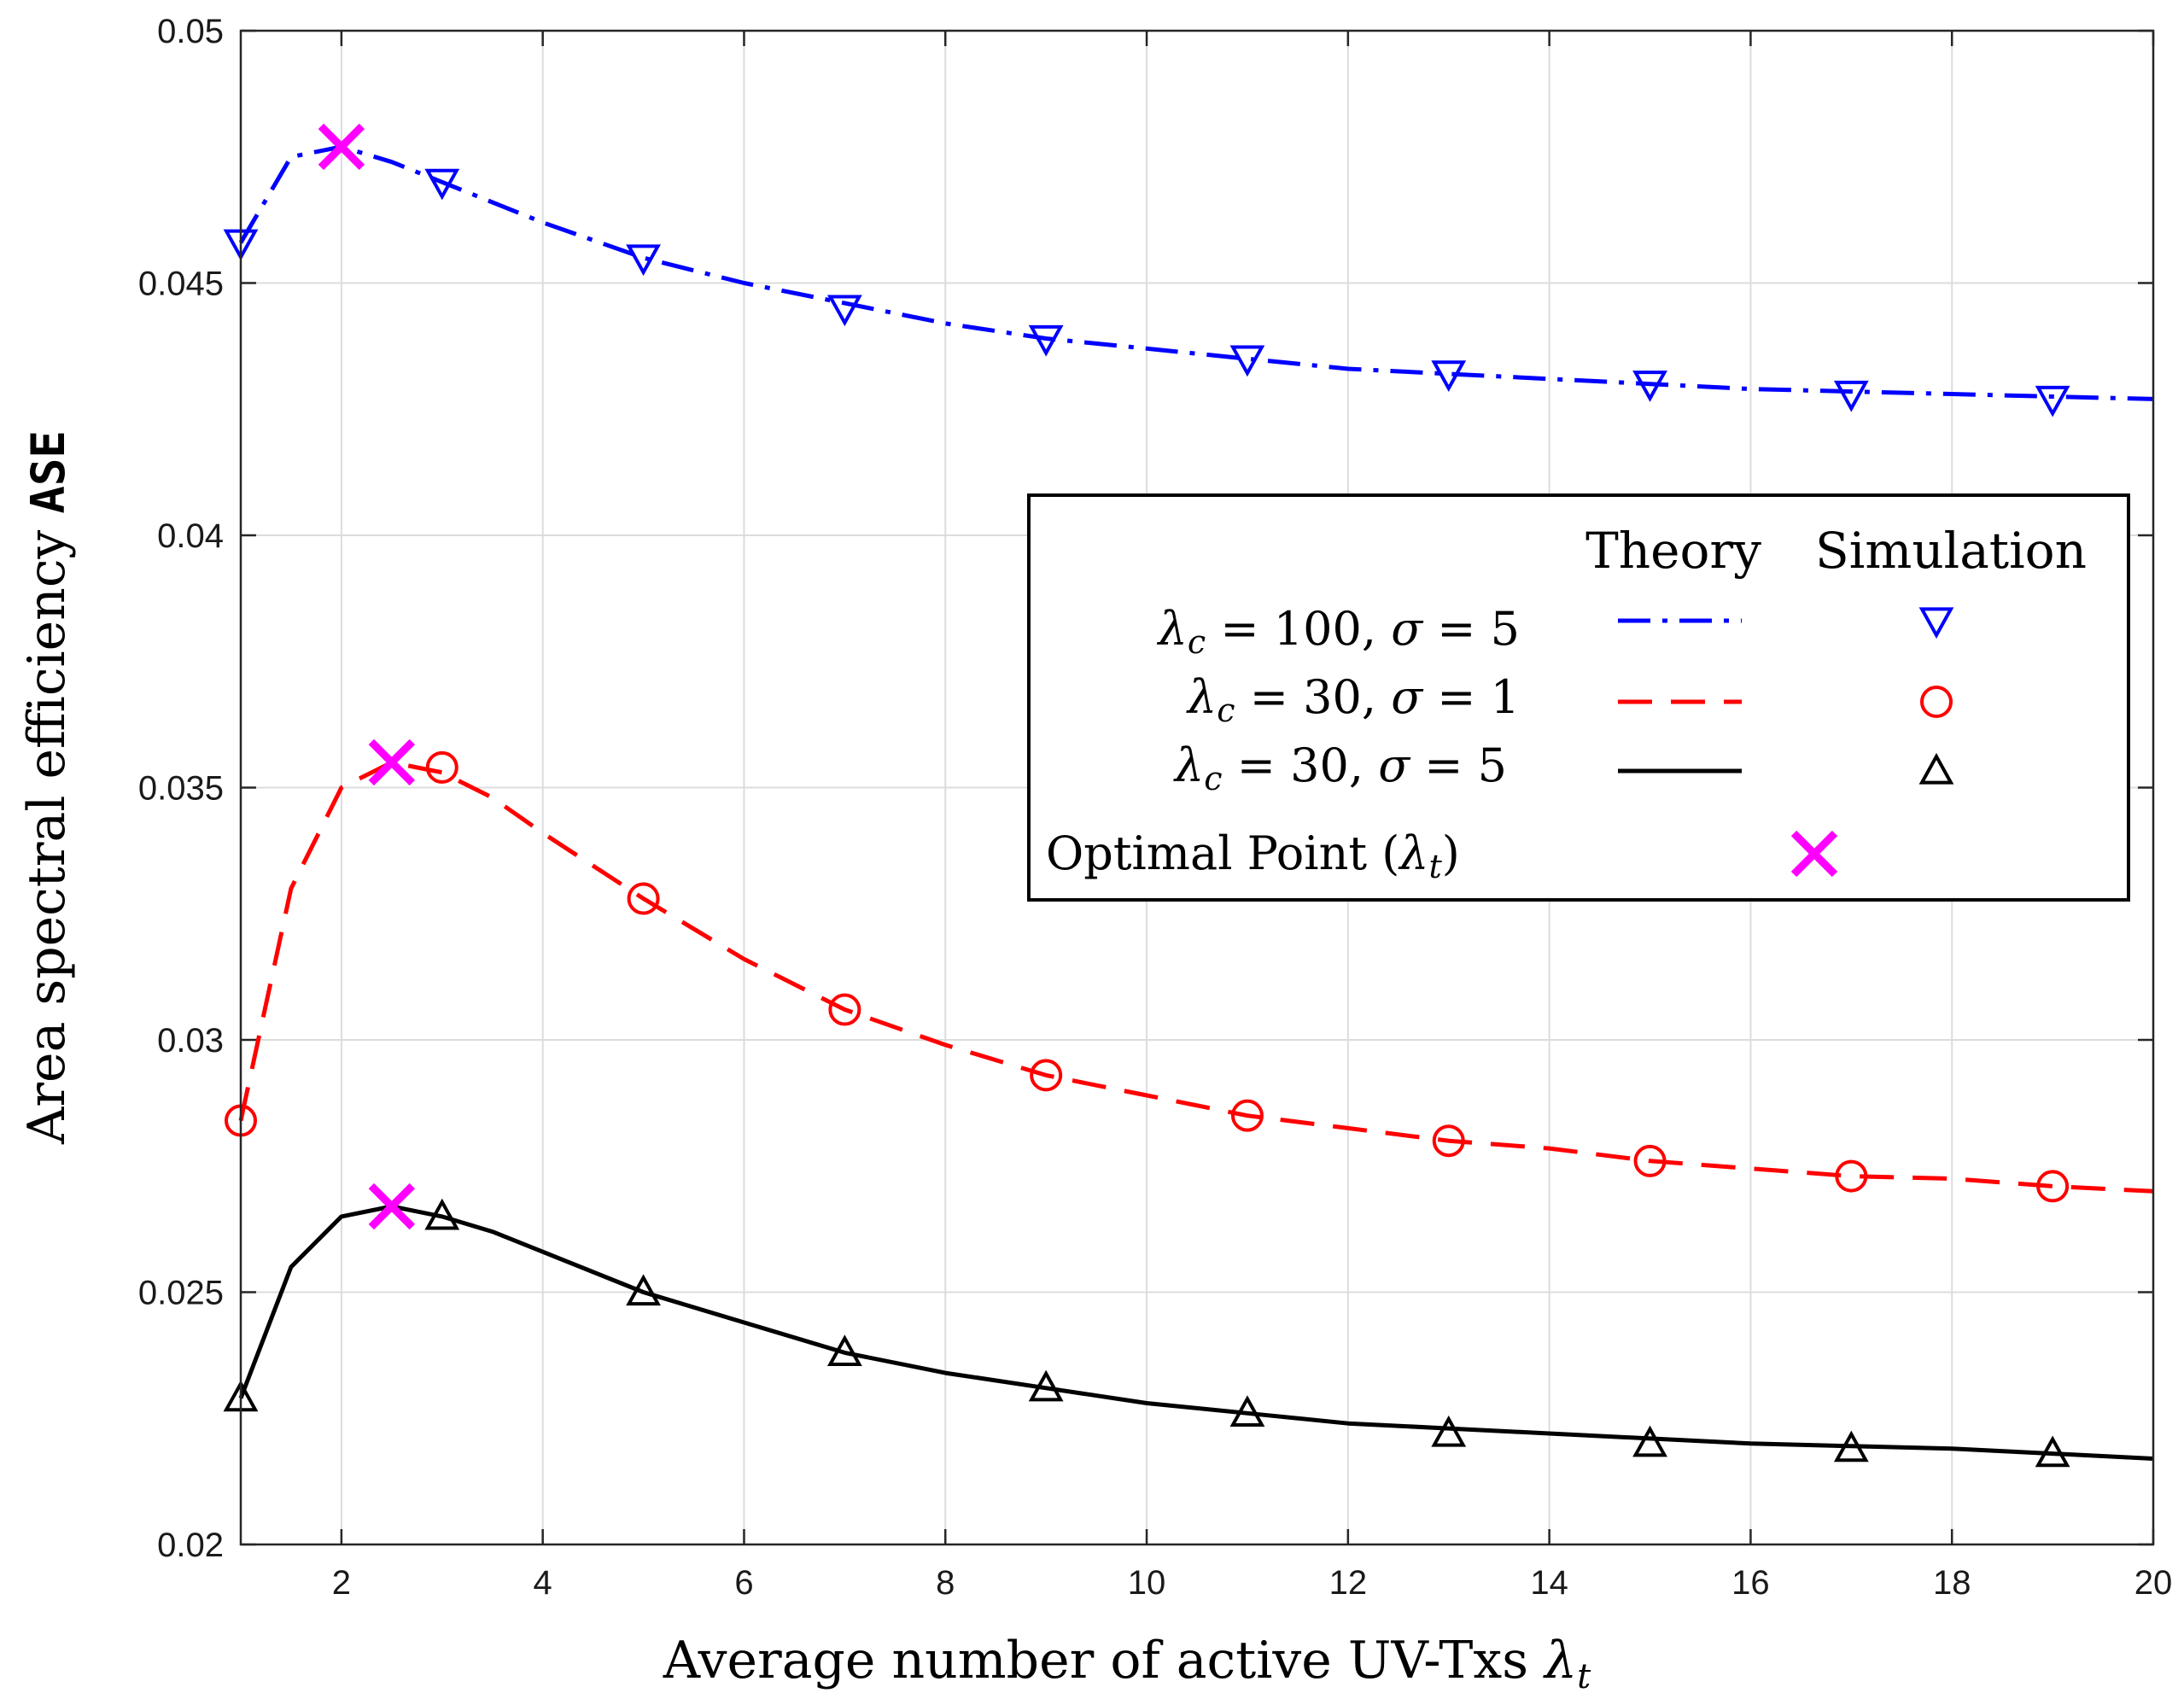 The height and width of the screenshot is (1699, 2184). Describe the element at coordinates (191, 1546) in the screenshot. I see `y-tick-label: 0.02` at that location.